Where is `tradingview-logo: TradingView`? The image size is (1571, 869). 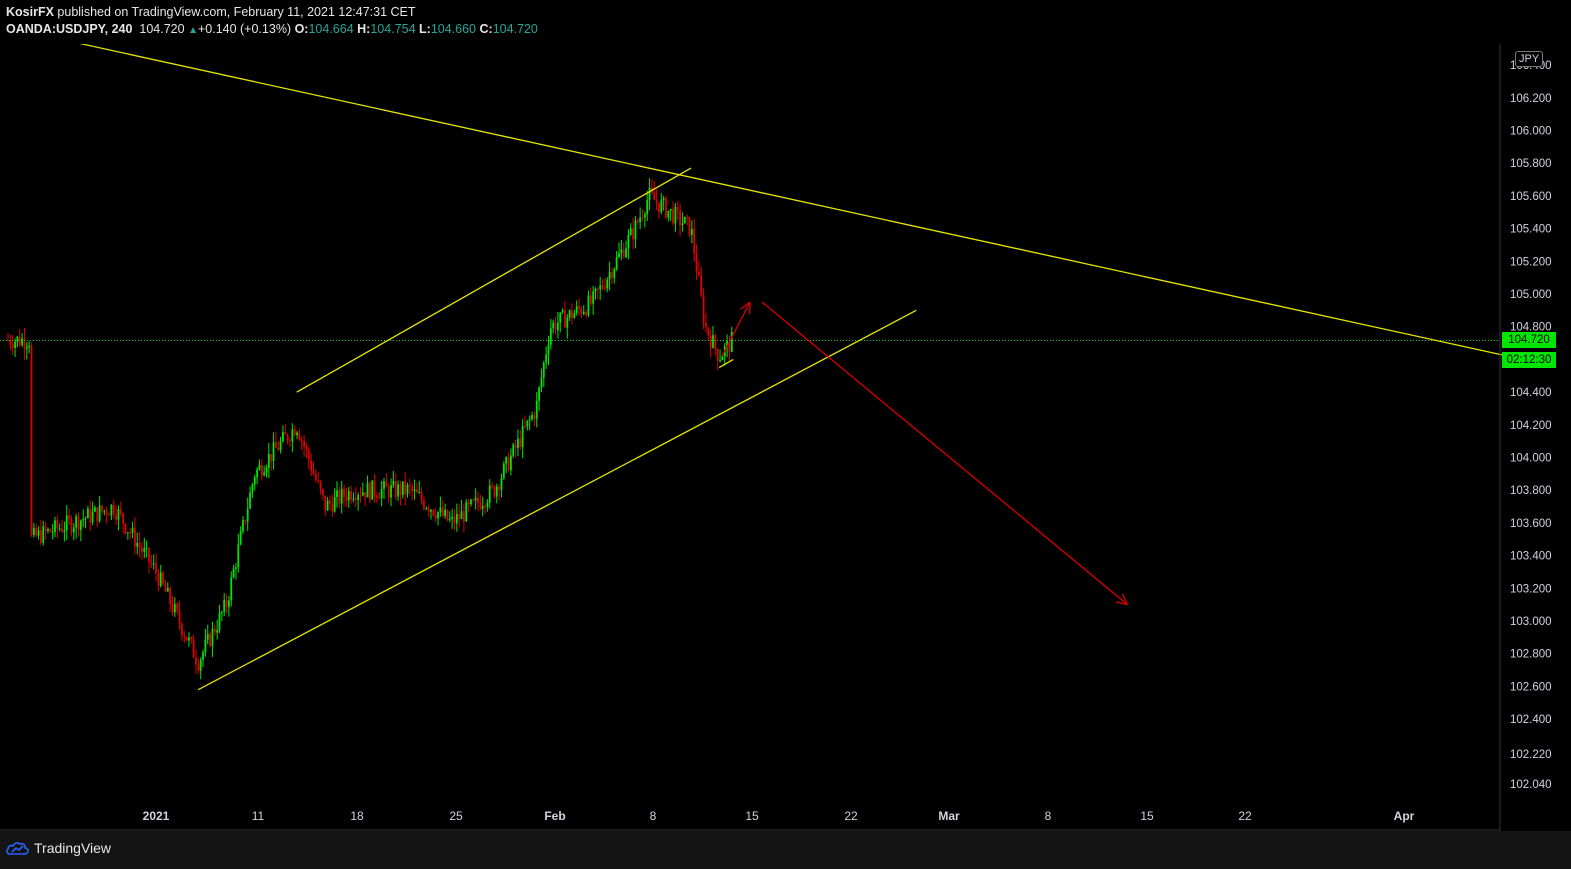
tradingview-logo: TradingView is located at coordinates (58, 848).